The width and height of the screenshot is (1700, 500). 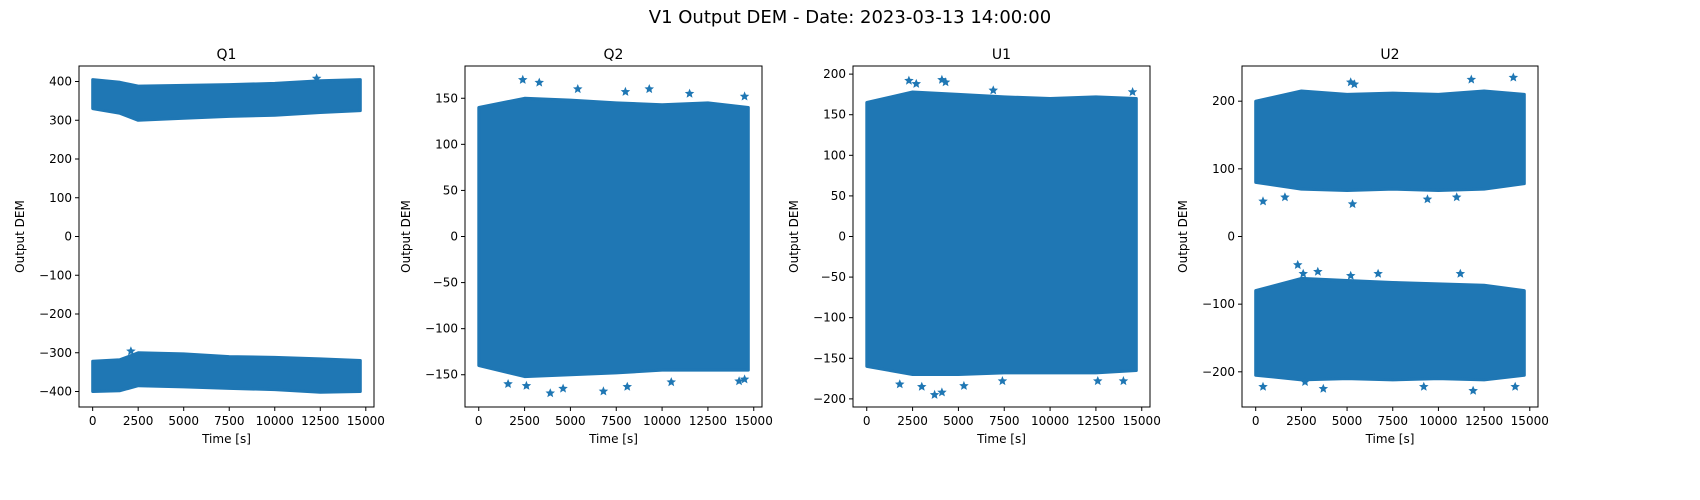 What do you see at coordinates (60, 82) in the screenshot?
I see `y-tick-label: 400` at bounding box center [60, 82].